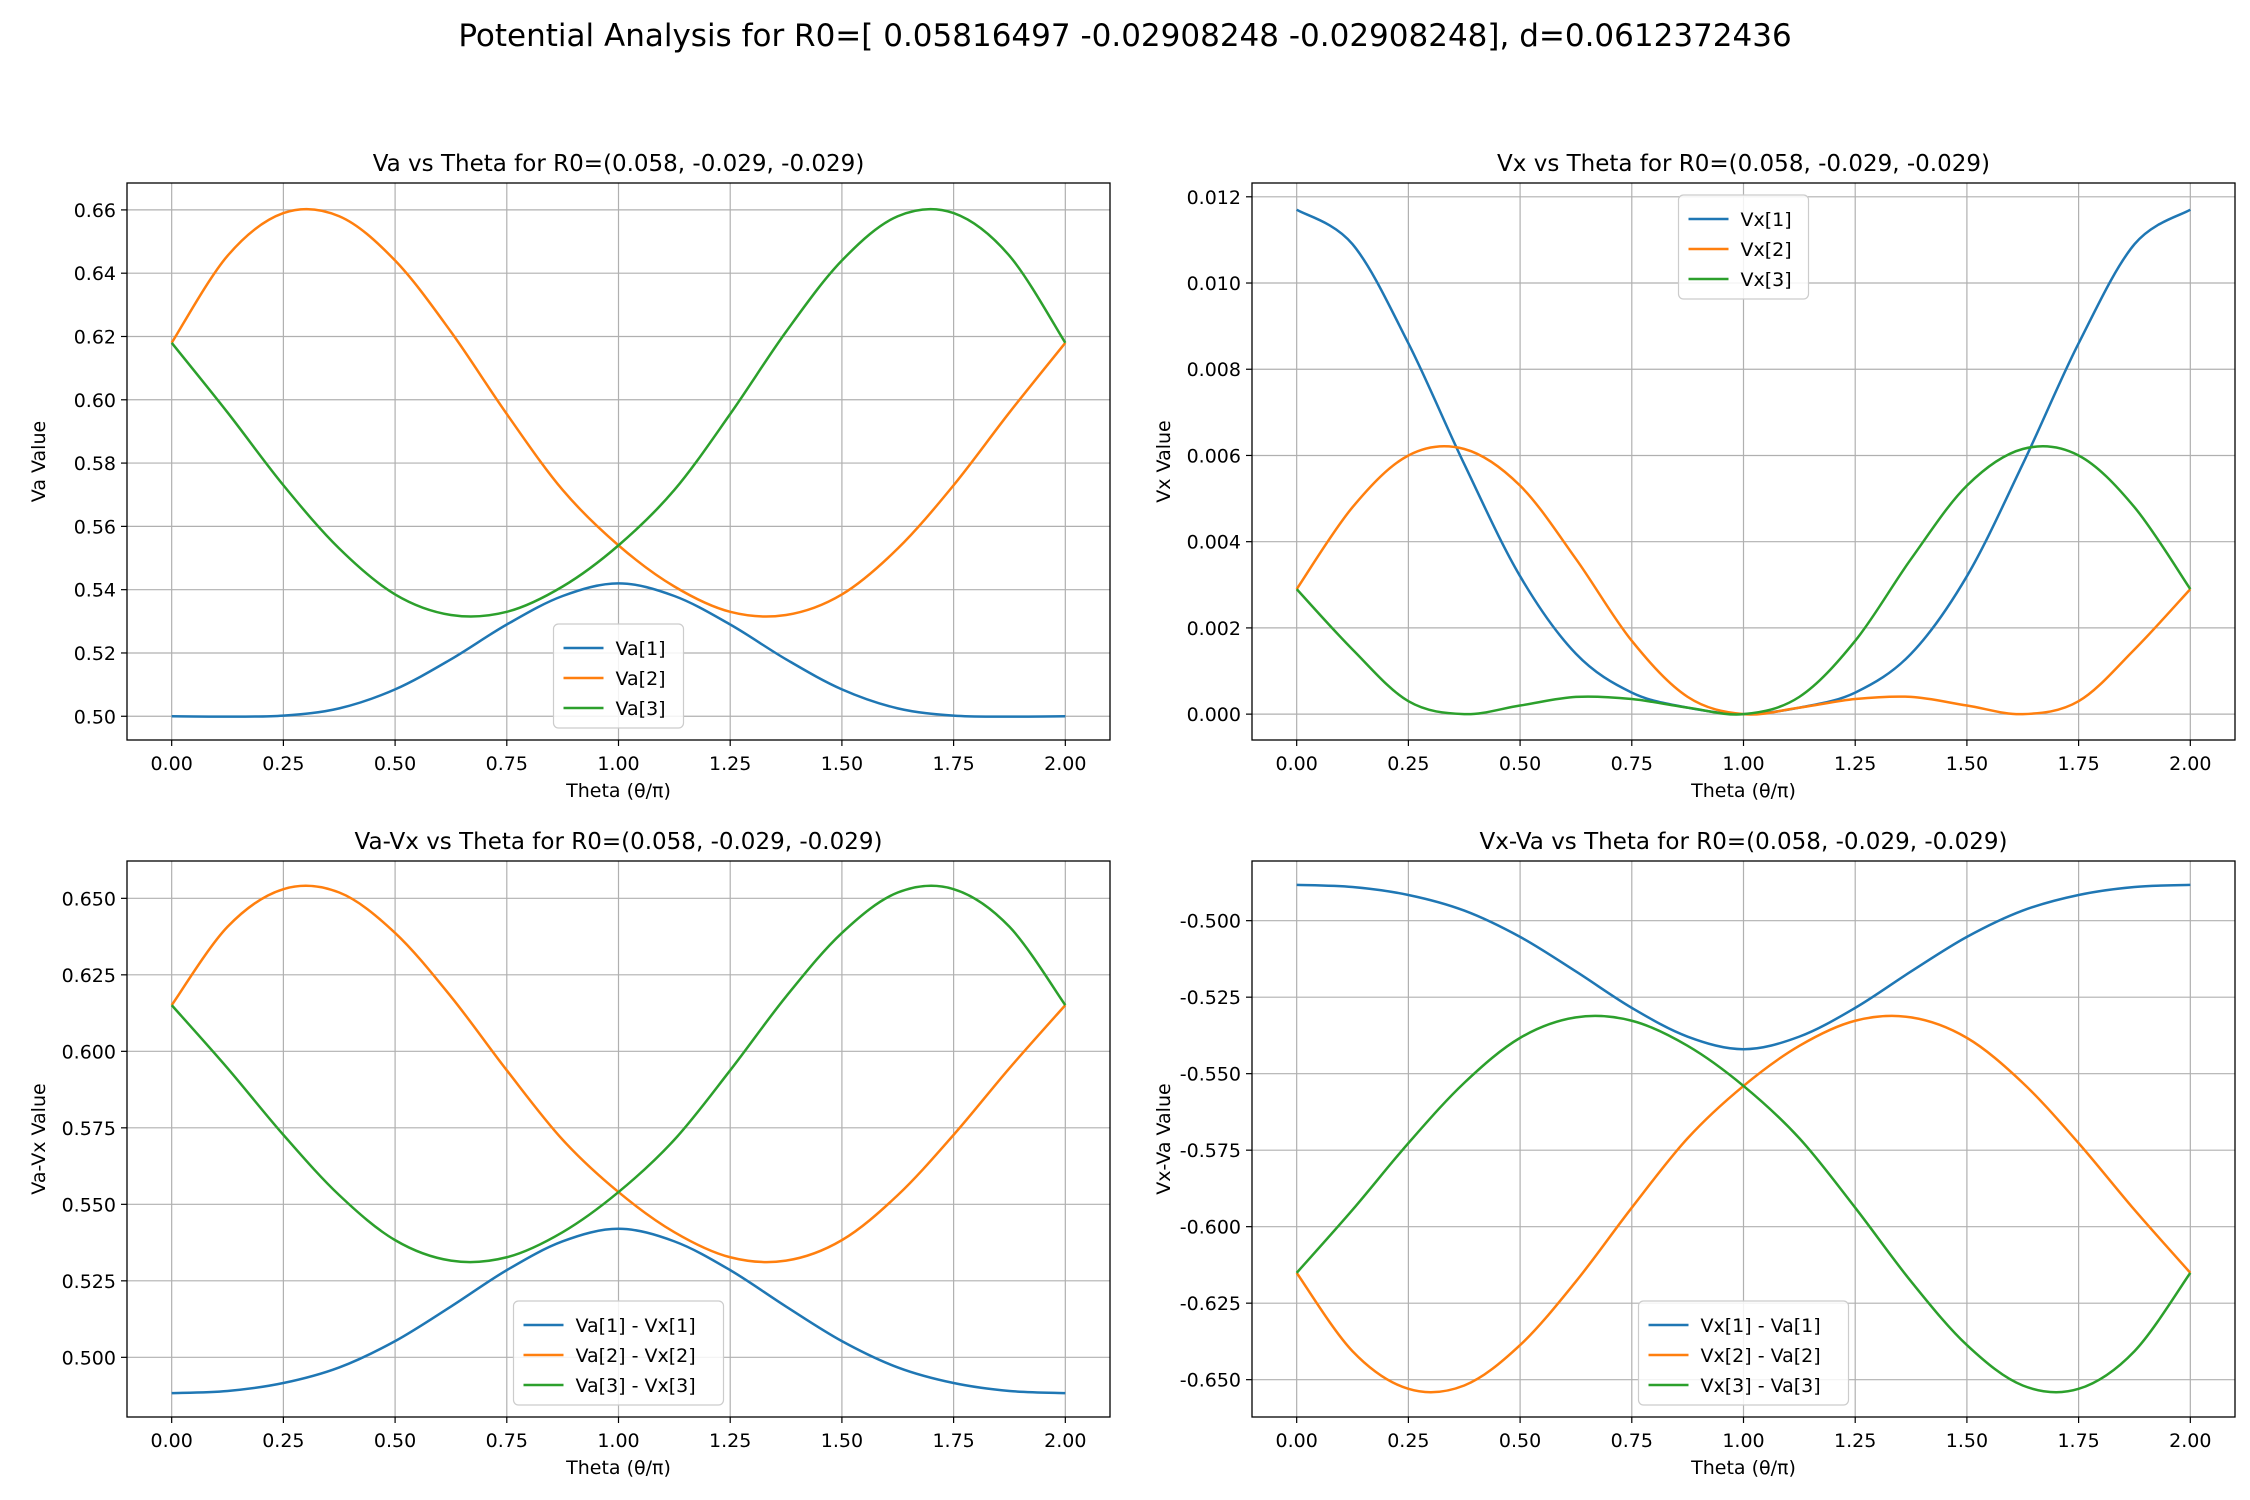 This screenshot has height=1500, width=2250. I want to click on y-tick-label: -0.575, so click(1210, 1151).